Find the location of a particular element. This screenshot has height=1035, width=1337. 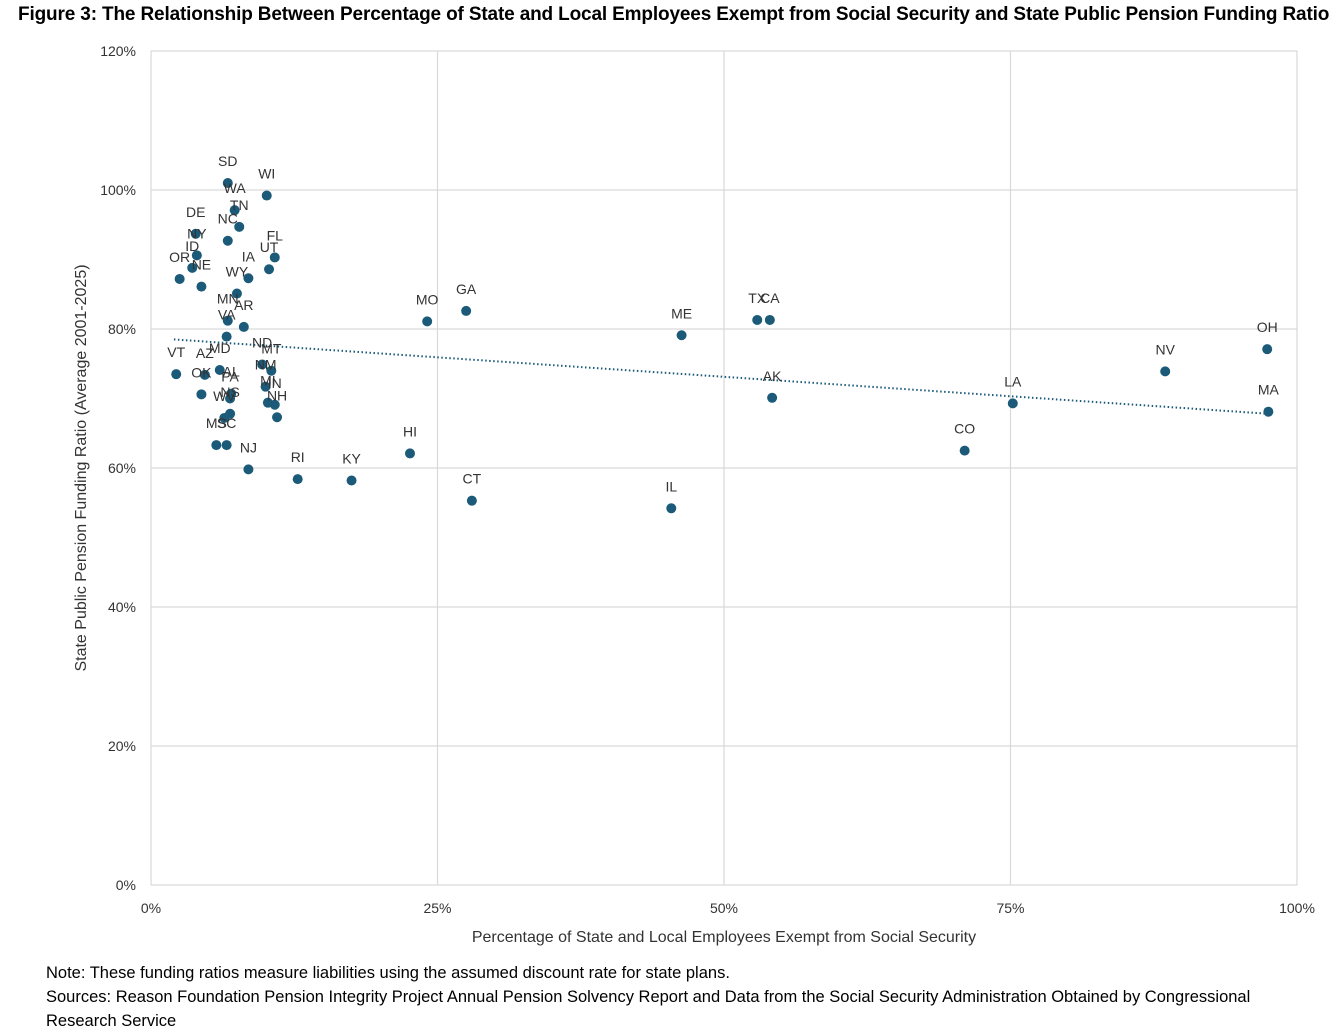

x-tick-label: 75% is located at coordinates (1010, 908).